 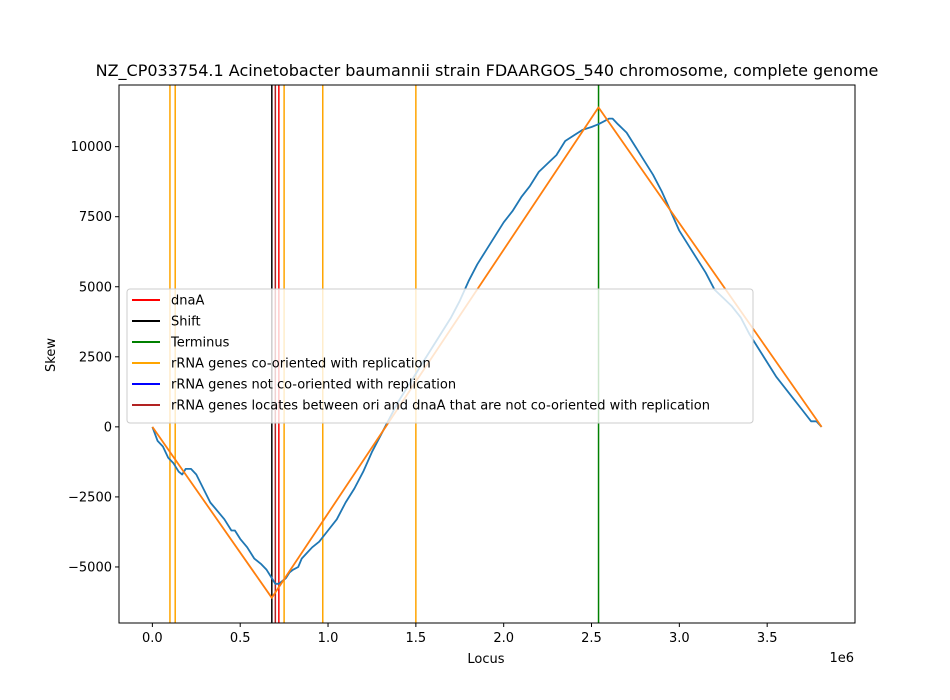 I want to click on legend-label-1: Shift, so click(x=186, y=322).